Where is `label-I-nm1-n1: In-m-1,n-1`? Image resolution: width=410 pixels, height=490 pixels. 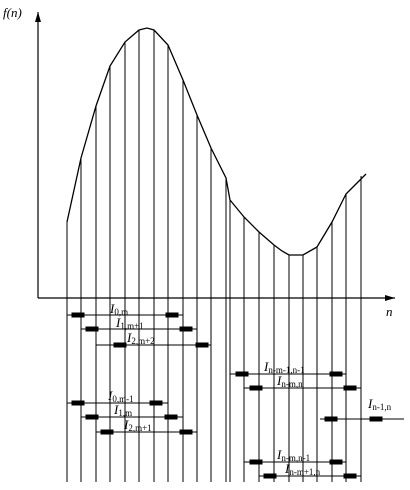 label-I-nm1-n1: In-m-1,n-1 is located at coordinates (284, 367).